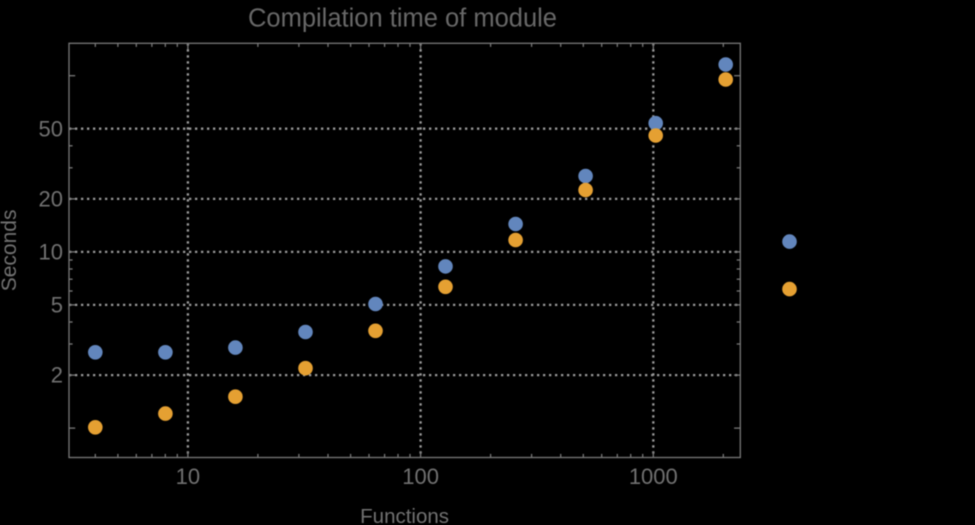 The width and height of the screenshot is (975, 525). What do you see at coordinates (404, 515) in the screenshot?
I see `svg-text: Functions` at bounding box center [404, 515].